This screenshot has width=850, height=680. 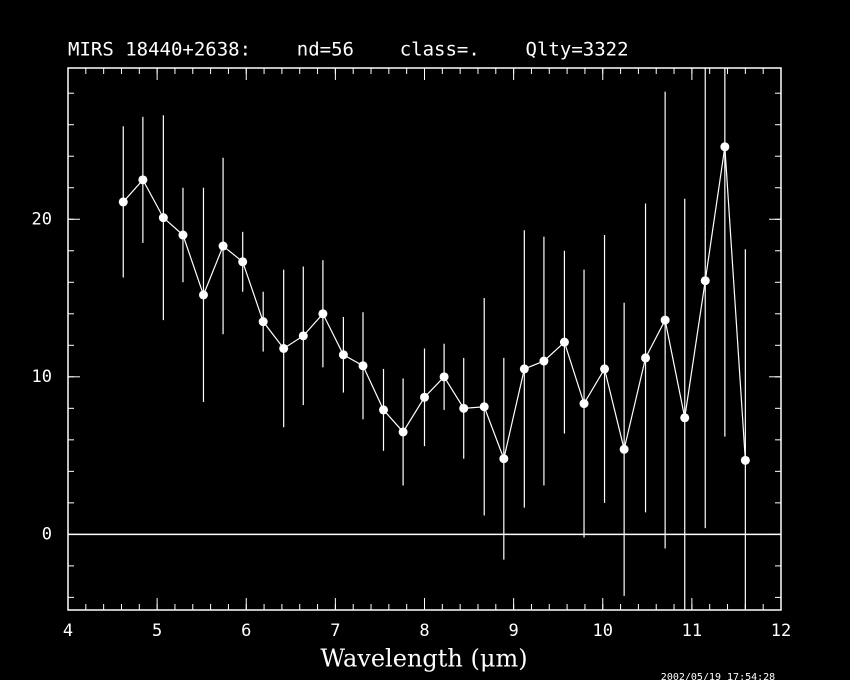 I want to click on chart-title: MIRS 18440+2638: nd=56 class=. Qlty=3322, so click(x=348, y=50).